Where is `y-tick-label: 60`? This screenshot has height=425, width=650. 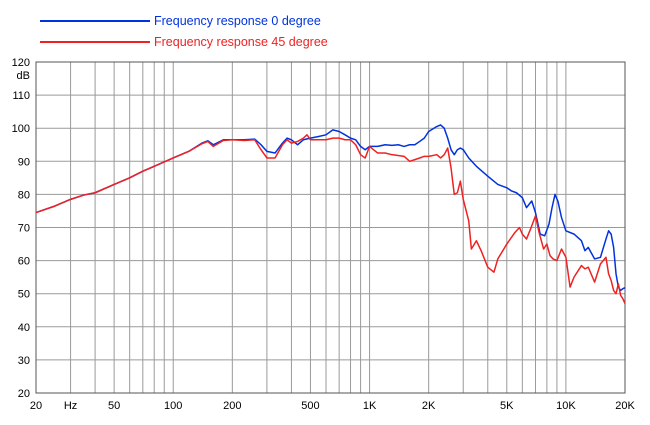 y-tick-label: 60 is located at coordinates (24, 262).